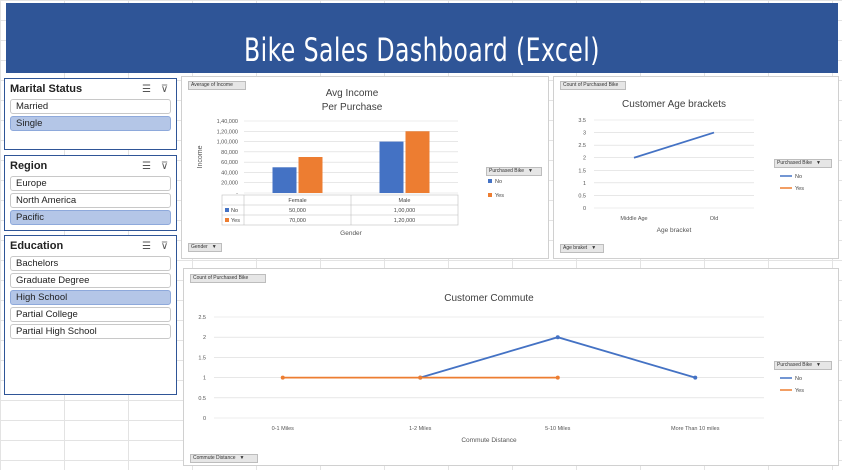 This screenshot has width=842, height=470. Describe the element at coordinates (674, 230) in the screenshot. I see `x-axis-label: Age bracket` at that location.